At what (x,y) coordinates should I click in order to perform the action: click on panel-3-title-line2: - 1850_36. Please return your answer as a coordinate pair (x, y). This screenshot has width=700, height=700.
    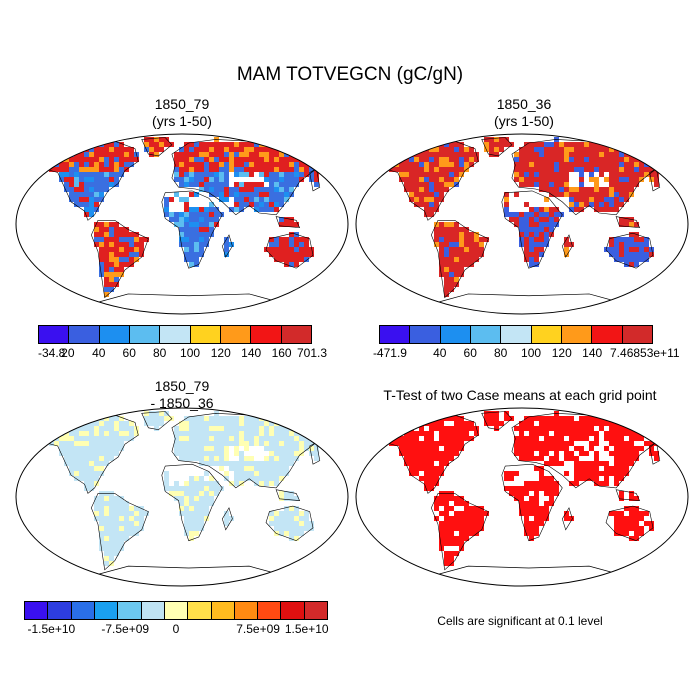
    Looking at the image, I should click on (182, 403).